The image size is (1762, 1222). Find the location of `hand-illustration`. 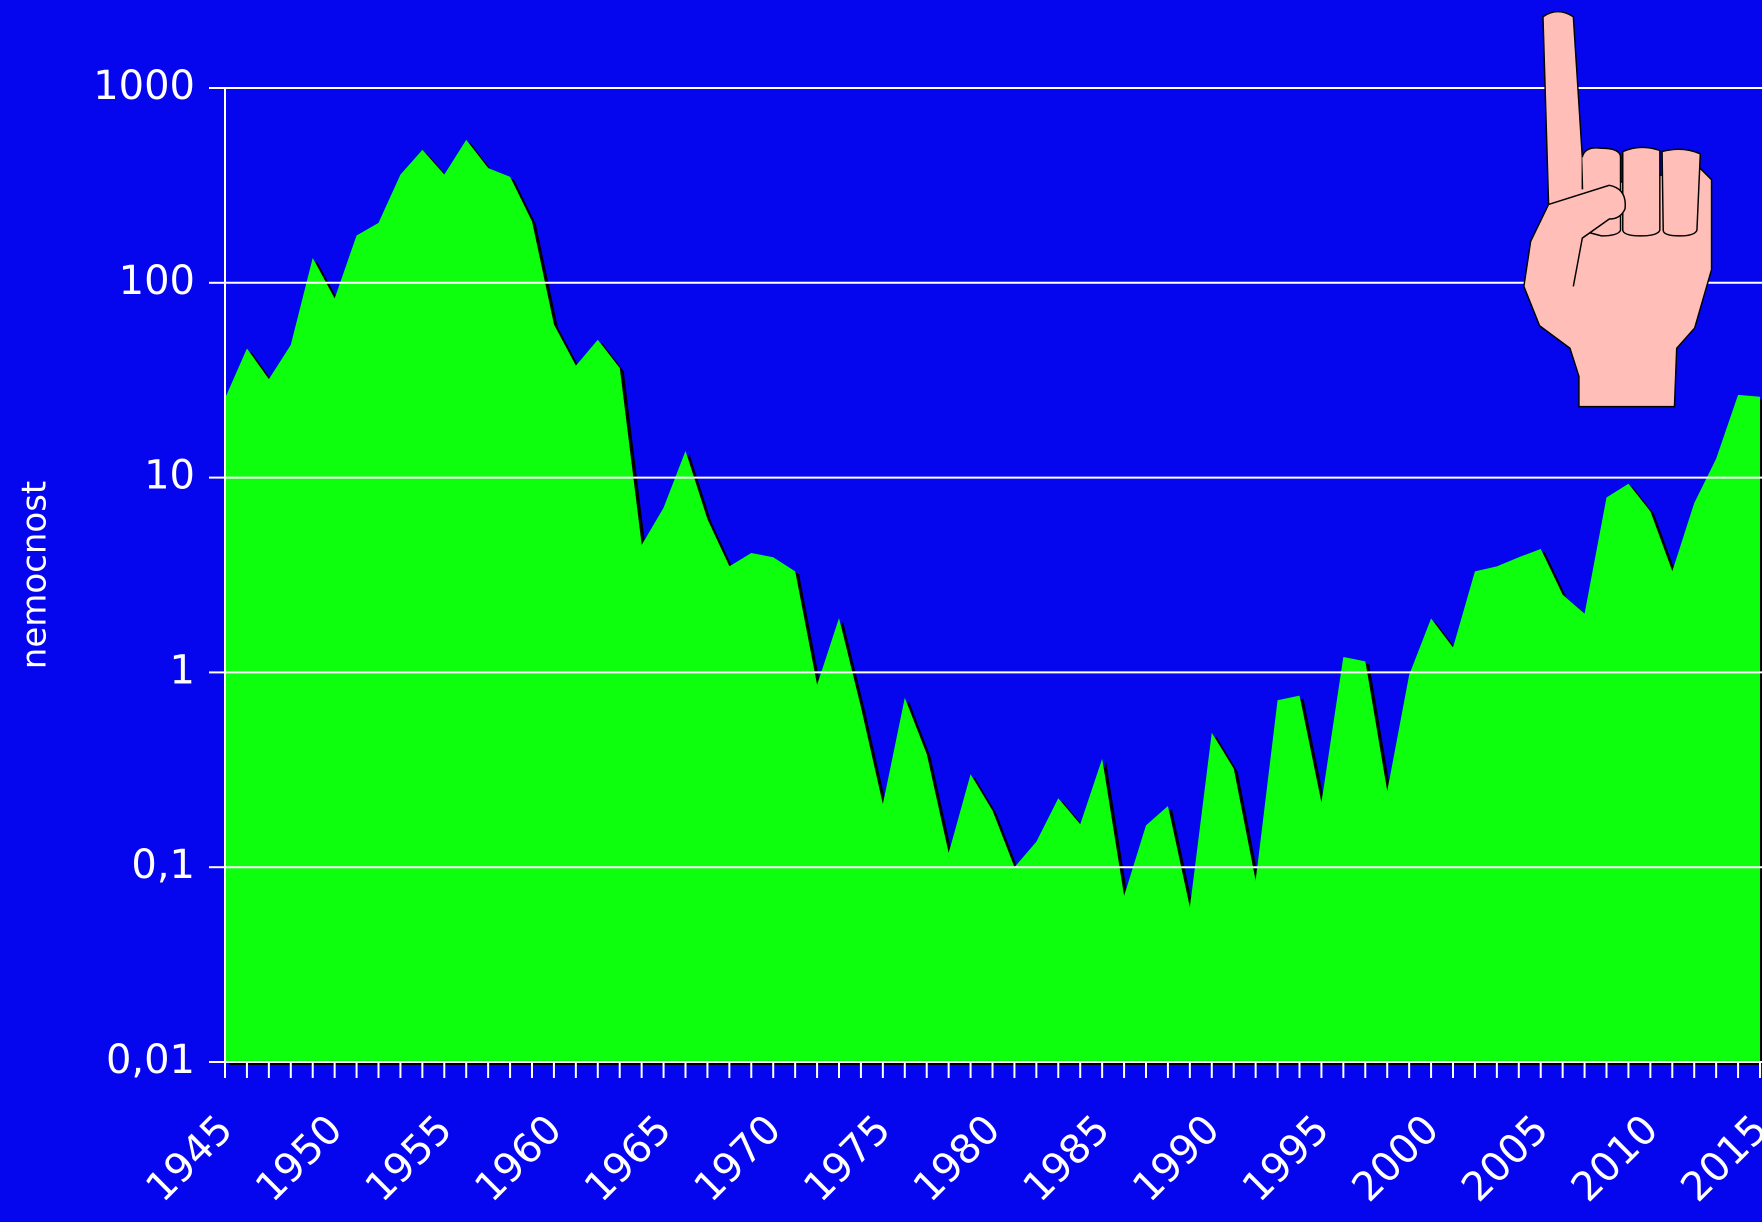

hand-illustration is located at coordinates (1618, 209).